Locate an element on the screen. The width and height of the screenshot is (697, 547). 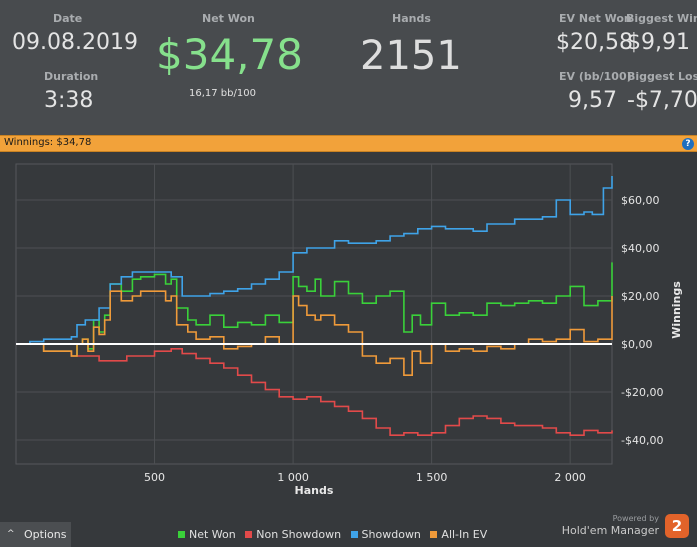
legend-label: Showdown is located at coordinates (391, 534).